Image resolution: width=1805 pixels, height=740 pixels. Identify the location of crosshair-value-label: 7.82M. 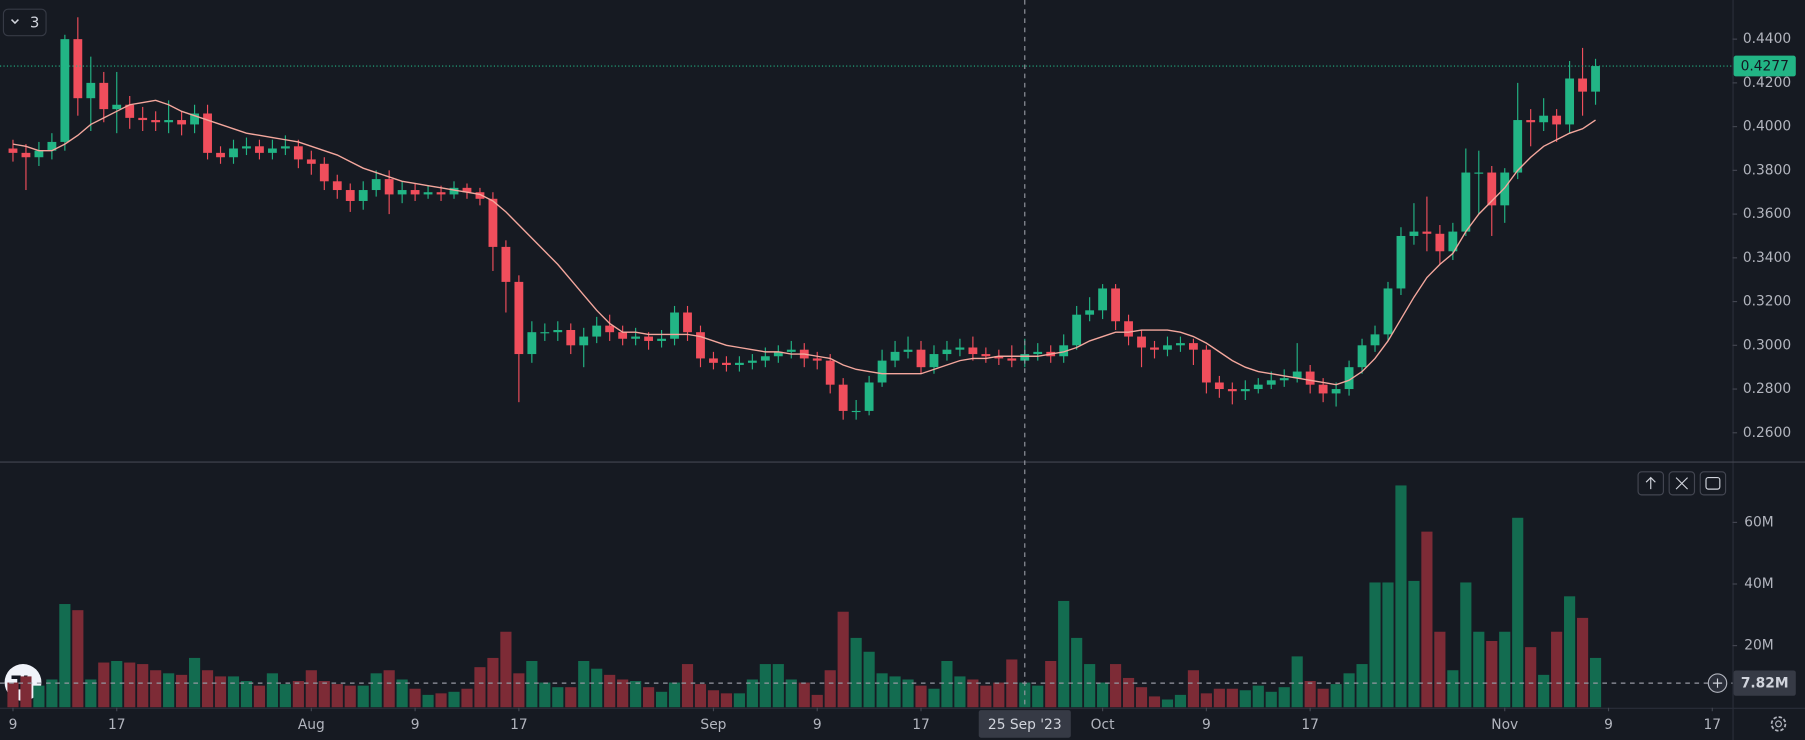
(1765, 684).